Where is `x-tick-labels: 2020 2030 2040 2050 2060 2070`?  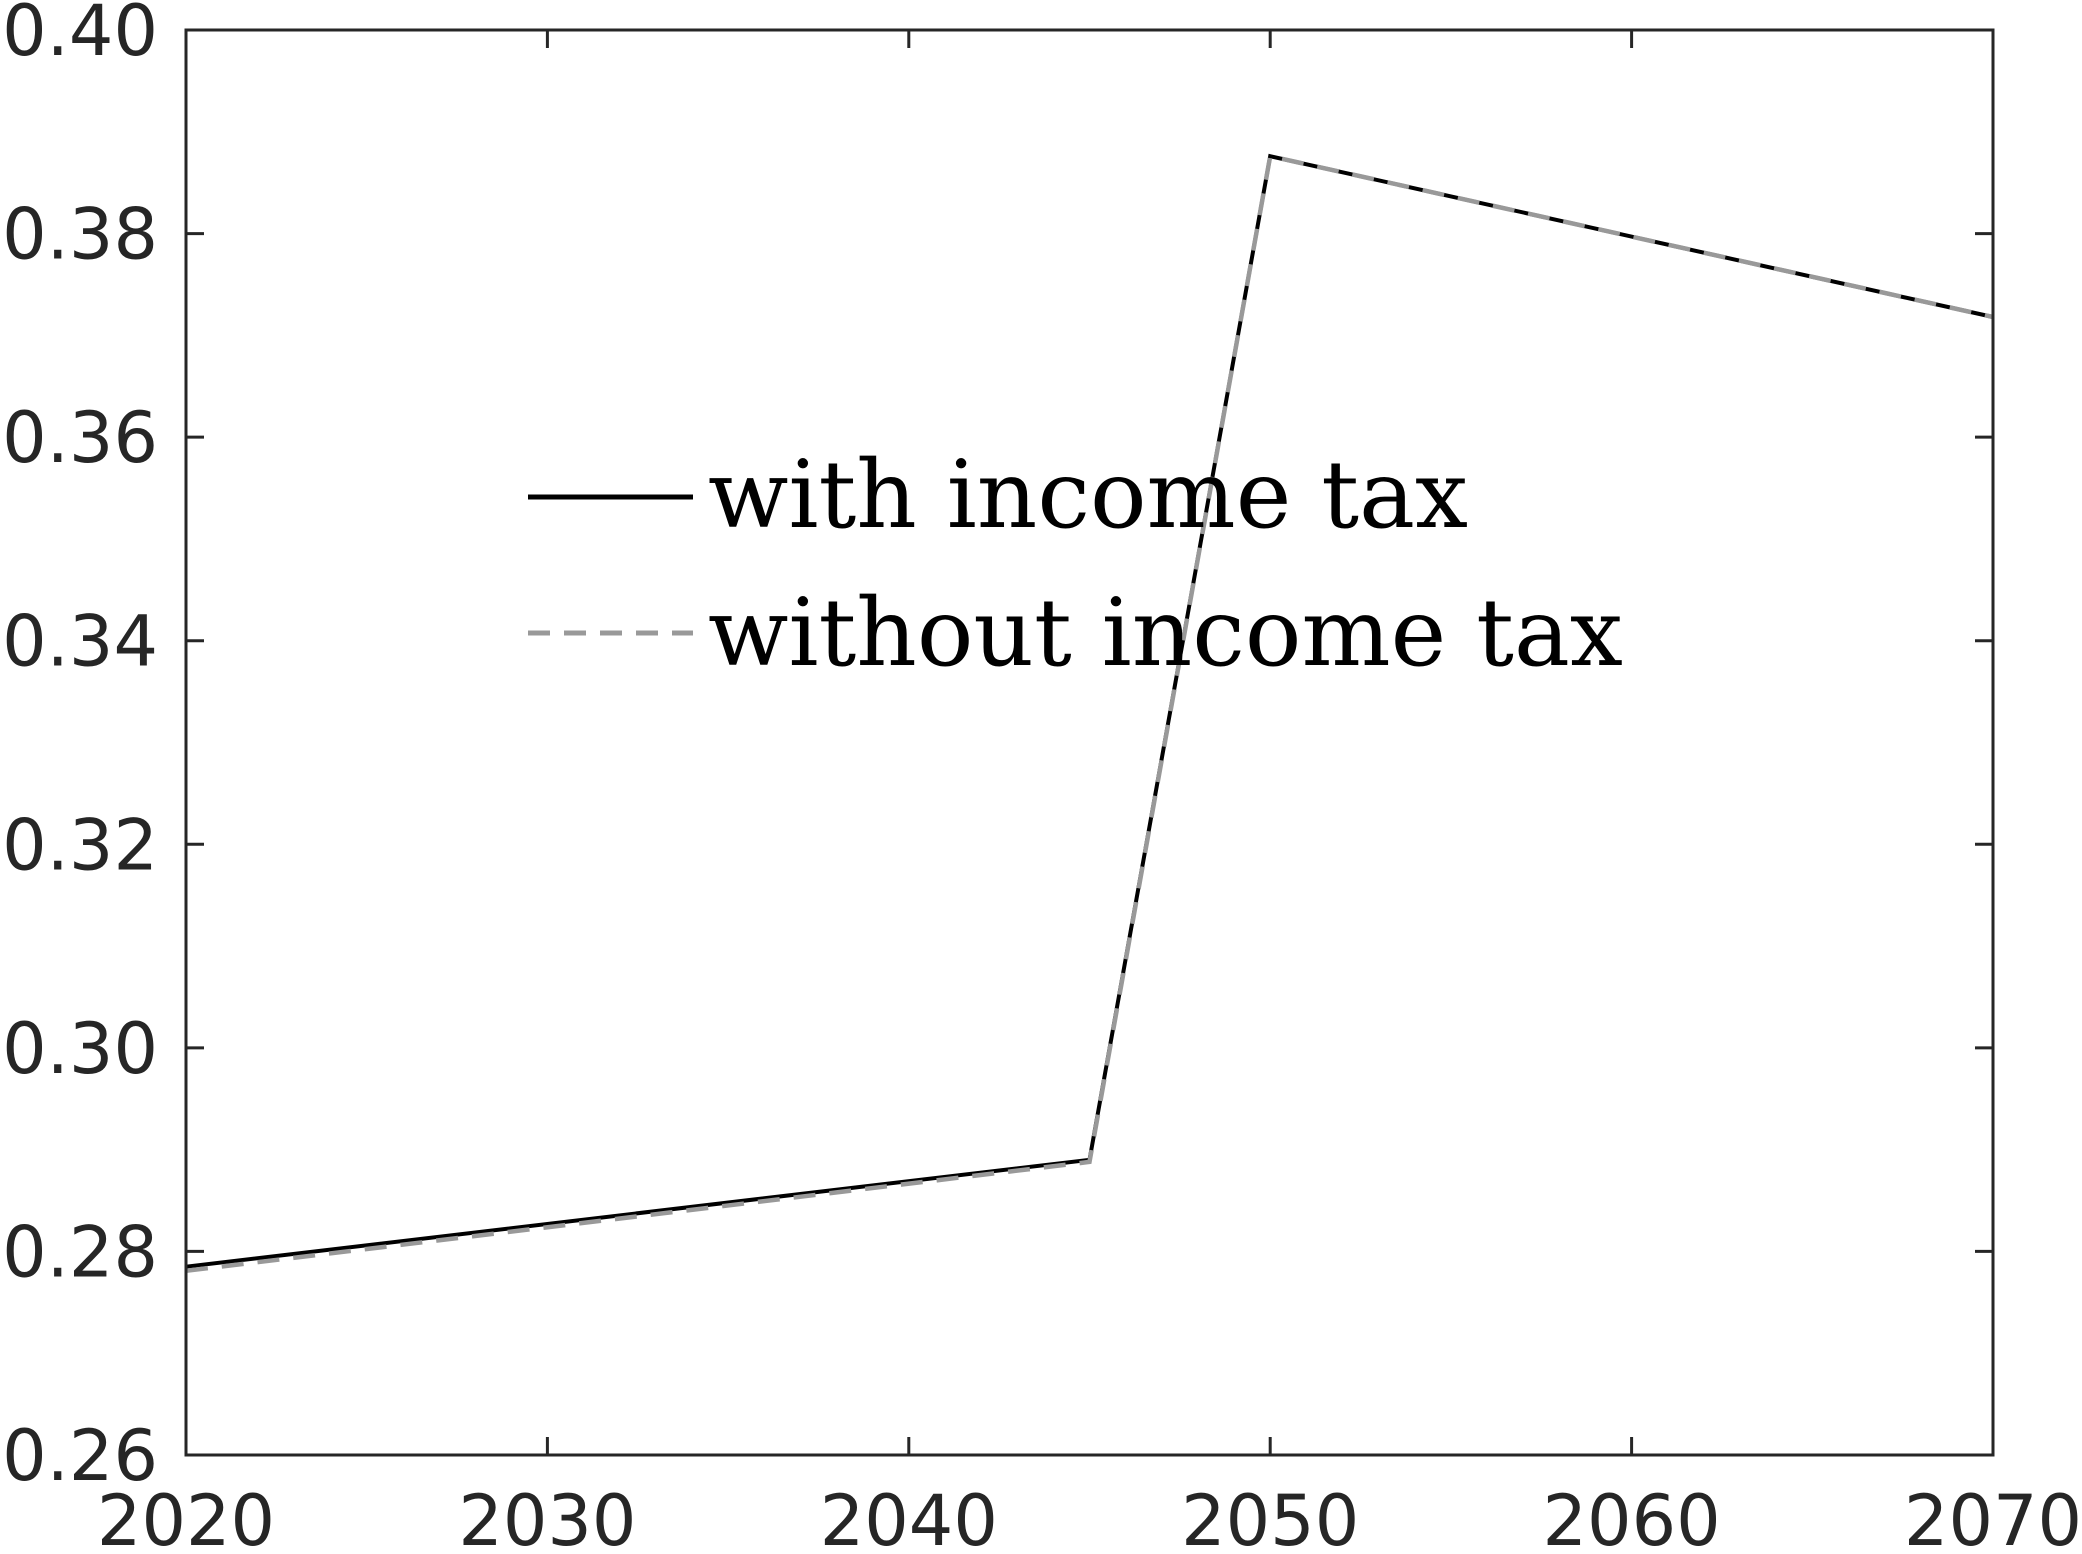
x-tick-labels: 2020 2030 2040 2050 2060 2070 is located at coordinates (1089, 1517).